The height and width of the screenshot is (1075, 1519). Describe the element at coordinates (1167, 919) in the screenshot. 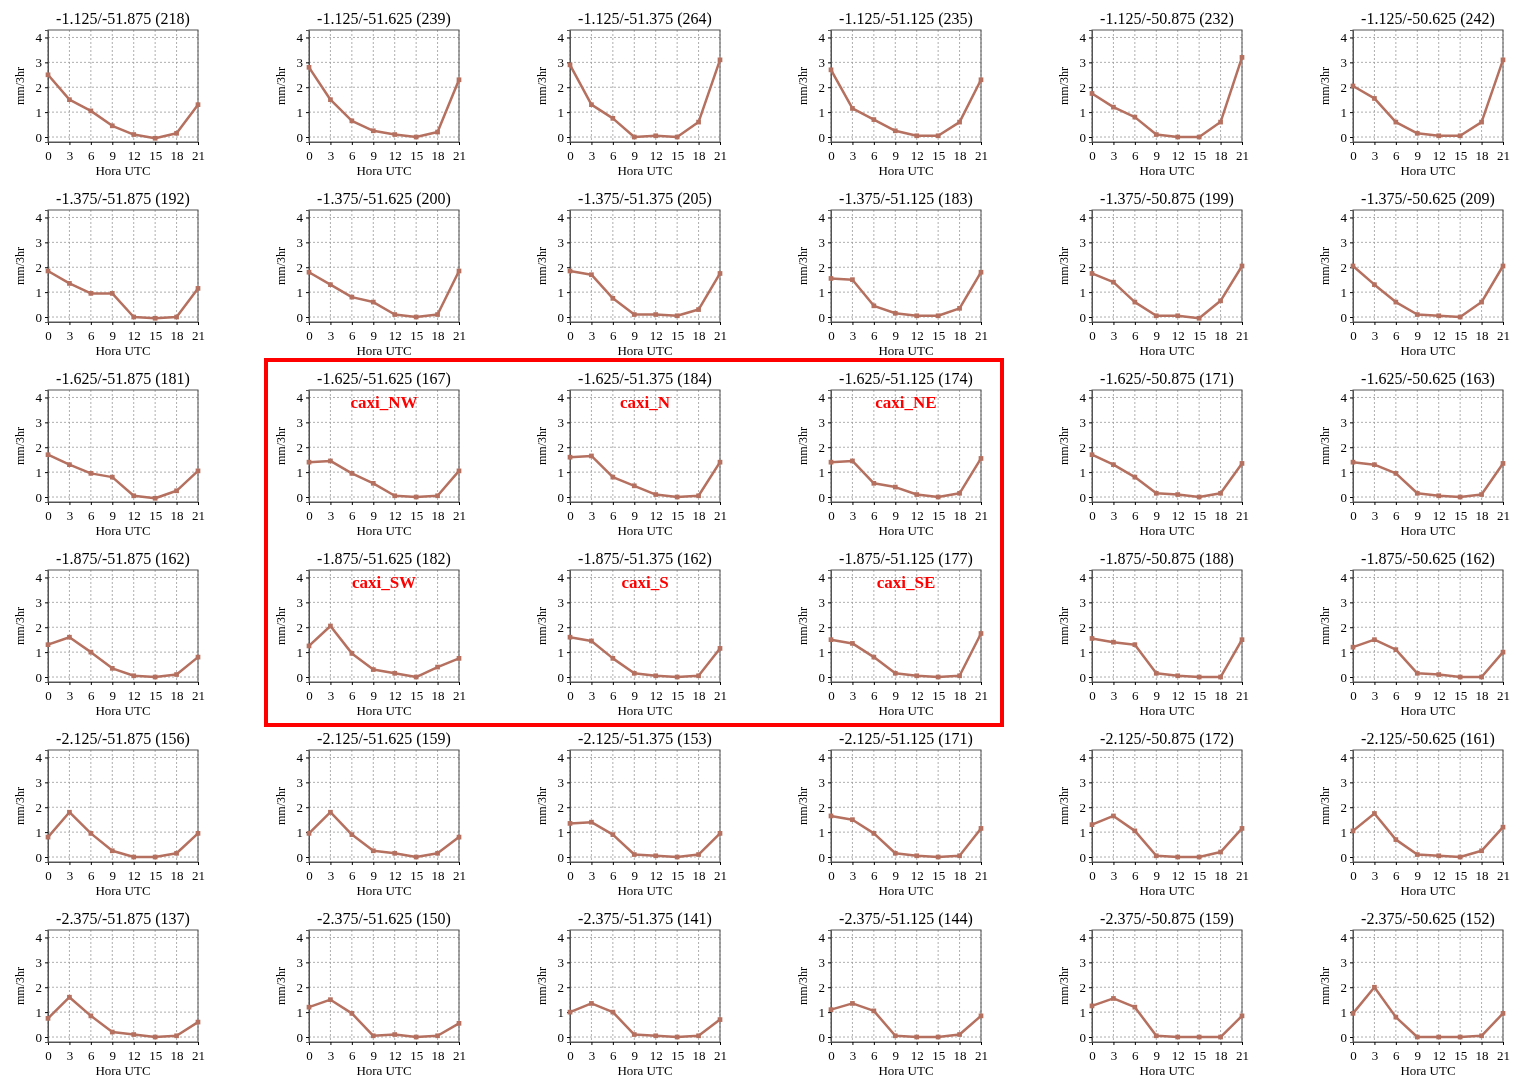

I see `chart-title: -2.375/-50.875 (159)` at that location.